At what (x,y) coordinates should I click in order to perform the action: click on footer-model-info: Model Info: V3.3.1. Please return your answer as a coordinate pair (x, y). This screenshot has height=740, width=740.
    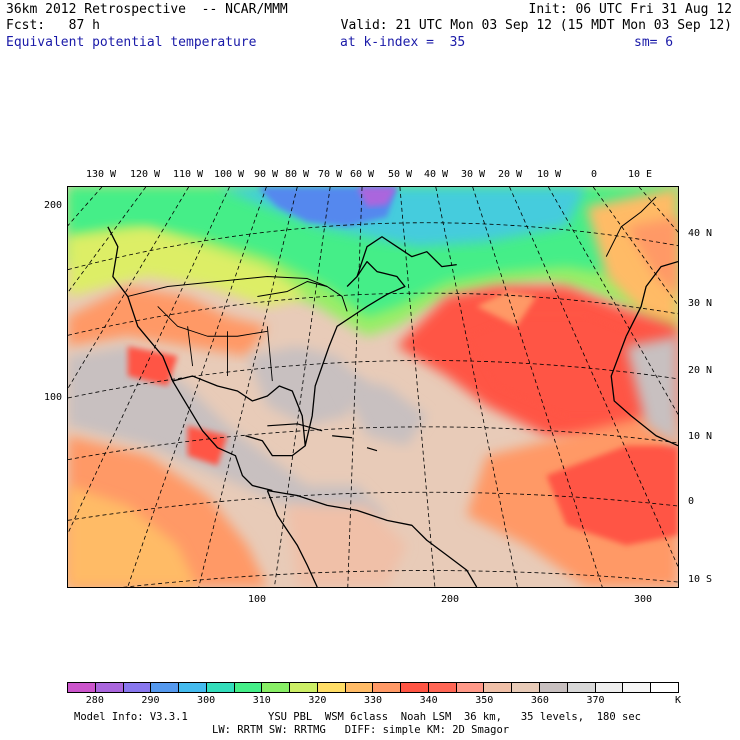
    Looking at the image, I should click on (131, 717).